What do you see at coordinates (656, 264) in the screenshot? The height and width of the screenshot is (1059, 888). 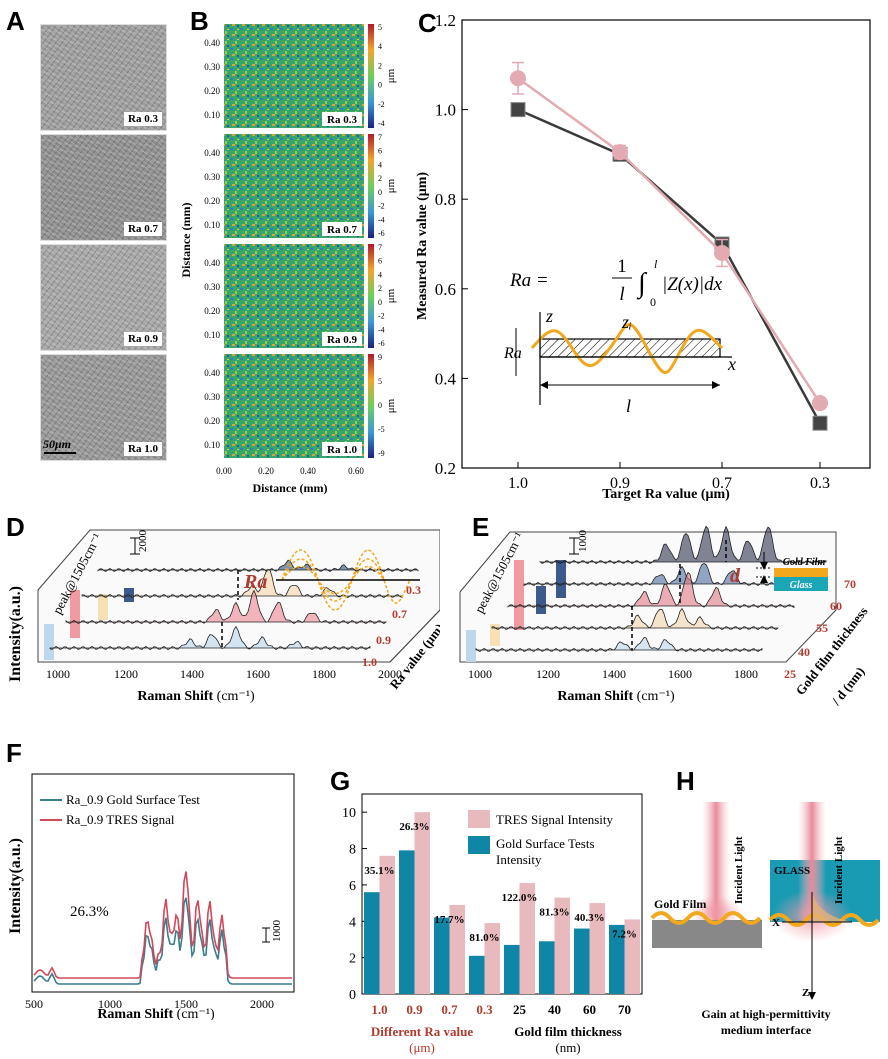 I see `formula-upper: l` at bounding box center [656, 264].